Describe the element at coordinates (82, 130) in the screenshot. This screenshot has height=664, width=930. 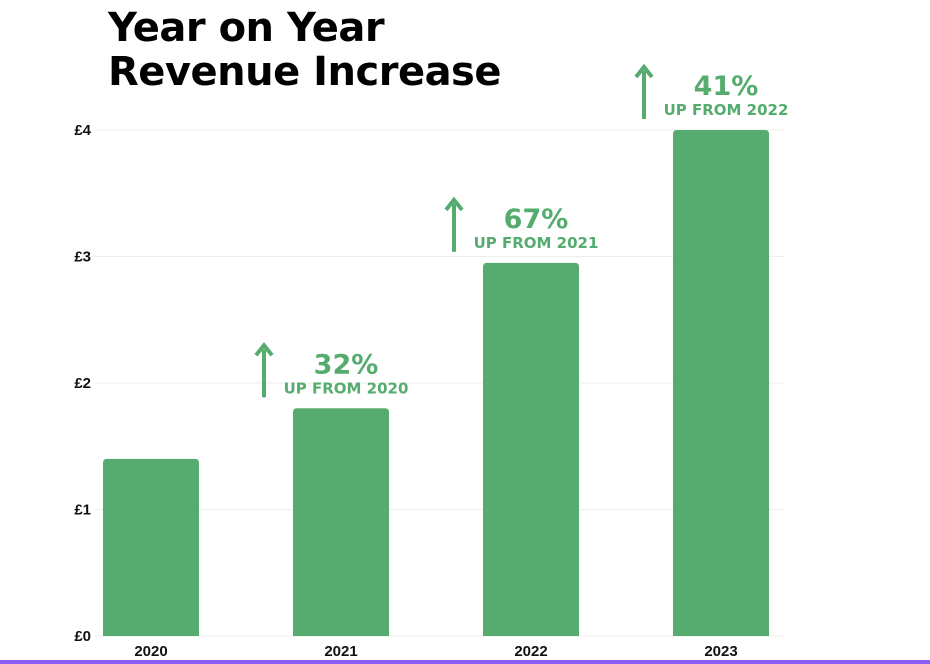
I see `y-tick-label: £4` at that location.